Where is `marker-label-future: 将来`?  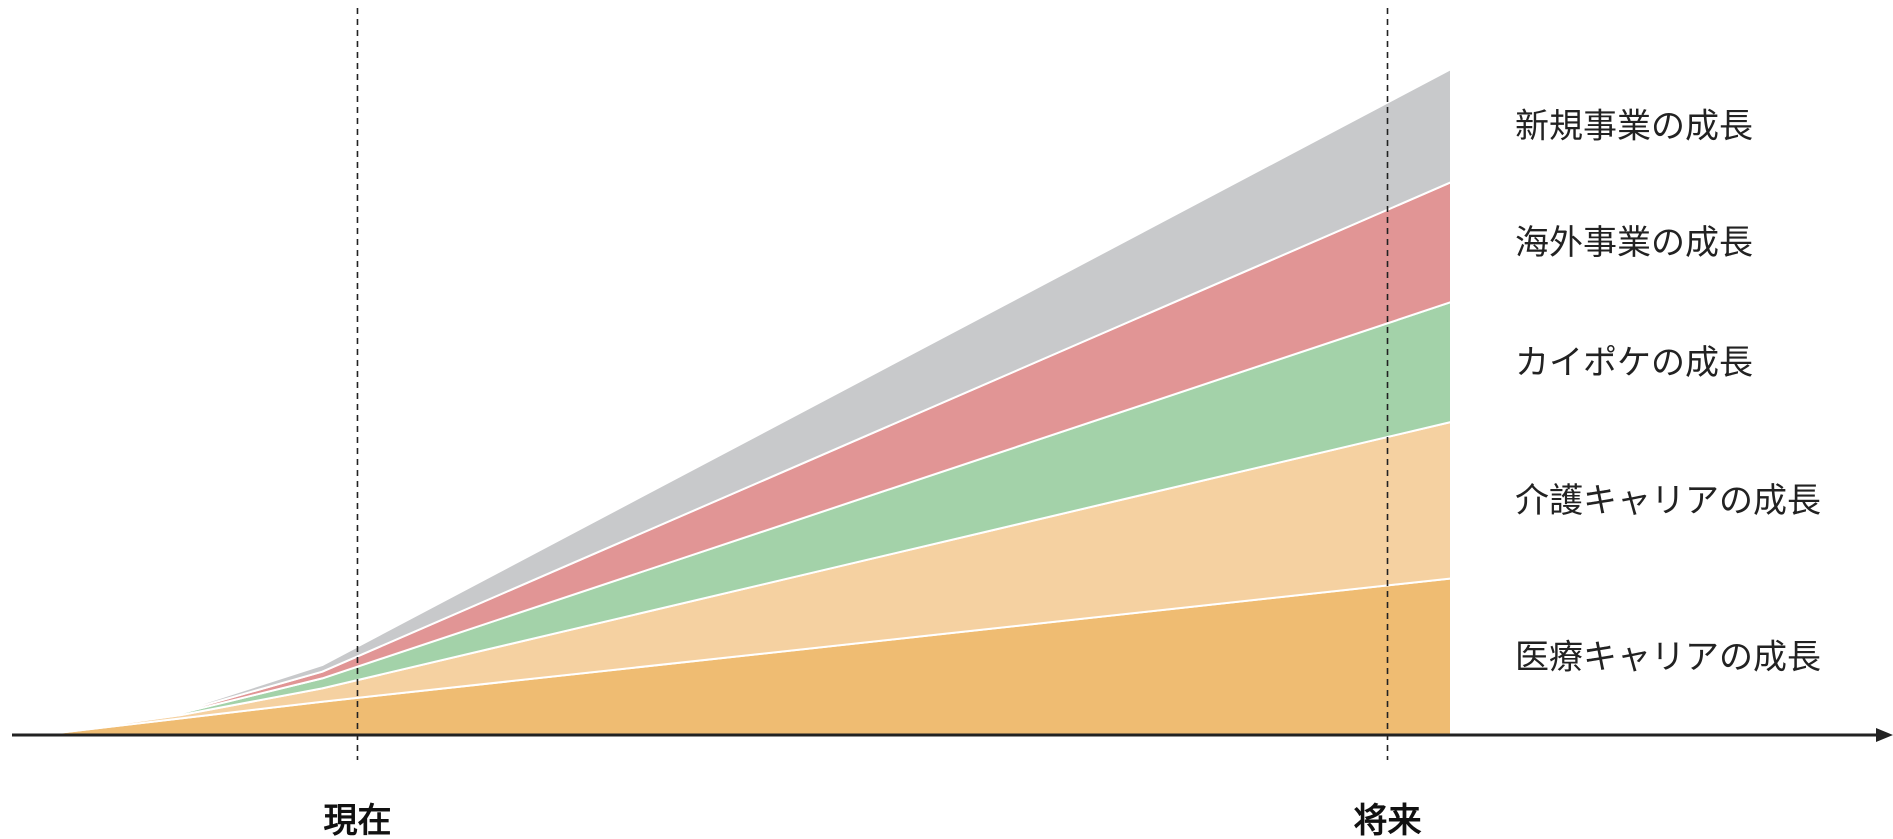 marker-label-future: 将来 is located at coordinates (1388, 820).